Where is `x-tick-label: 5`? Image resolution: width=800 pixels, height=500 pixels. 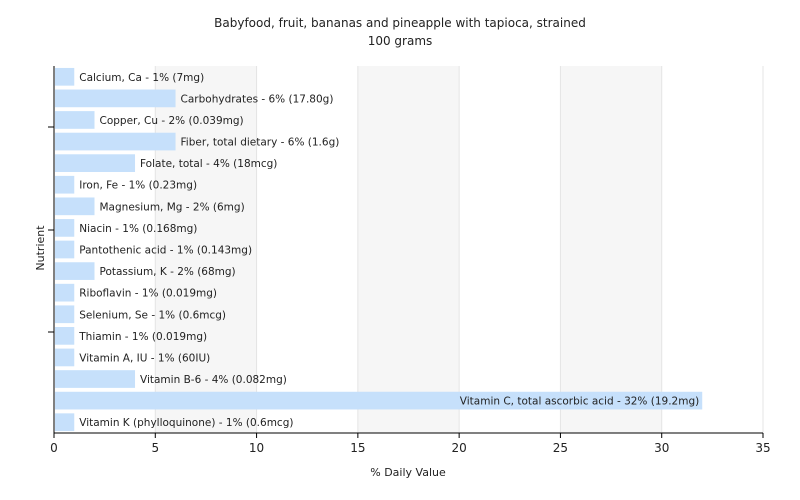 x-tick-label: 5 is located at coordinates (155, 448).